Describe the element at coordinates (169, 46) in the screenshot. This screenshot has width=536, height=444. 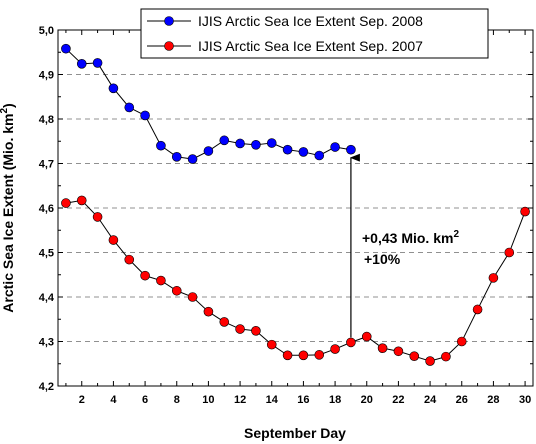
I see `legend-marker-2007` at that location.